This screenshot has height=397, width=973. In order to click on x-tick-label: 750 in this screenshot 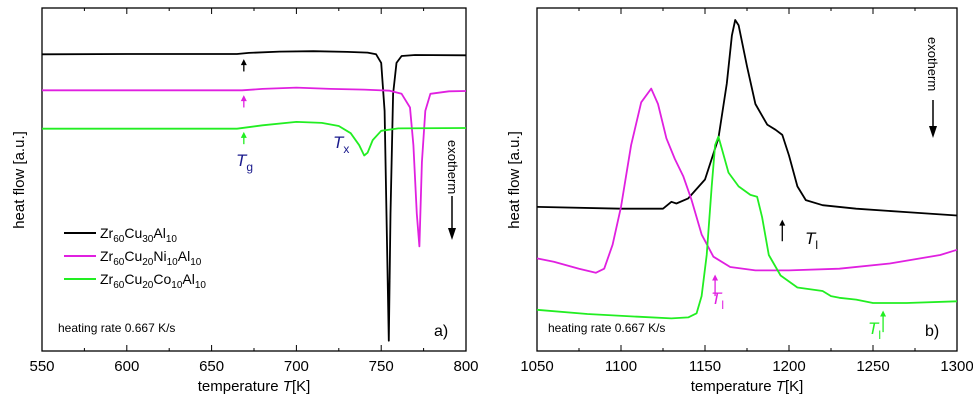, I will do `click(381, 366)`.